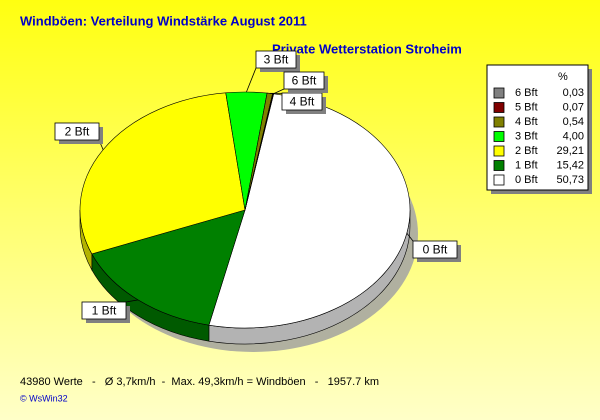  Describe the element at coordinates (367, 48) in the screenshot. I see `chart-subtitle: Private Wetterstation Stroheim` at that location.